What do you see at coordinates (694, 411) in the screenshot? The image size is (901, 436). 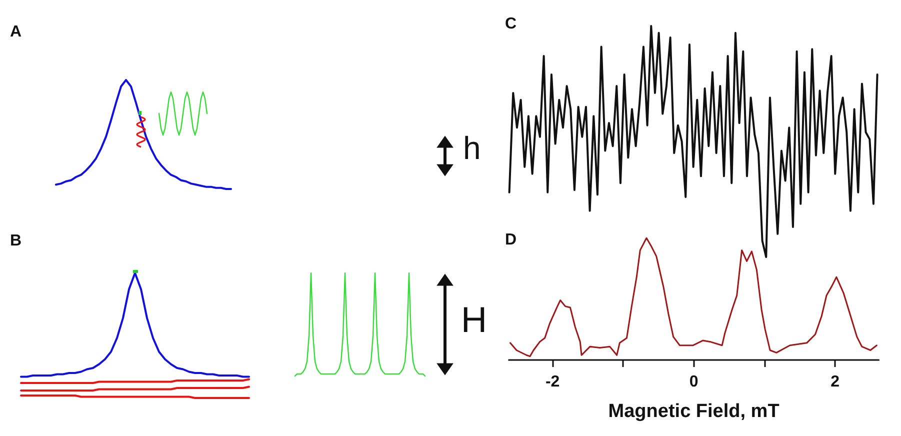 I see `x-axis-title: Magnetic Field, mT` at bounding box center [694, 411].